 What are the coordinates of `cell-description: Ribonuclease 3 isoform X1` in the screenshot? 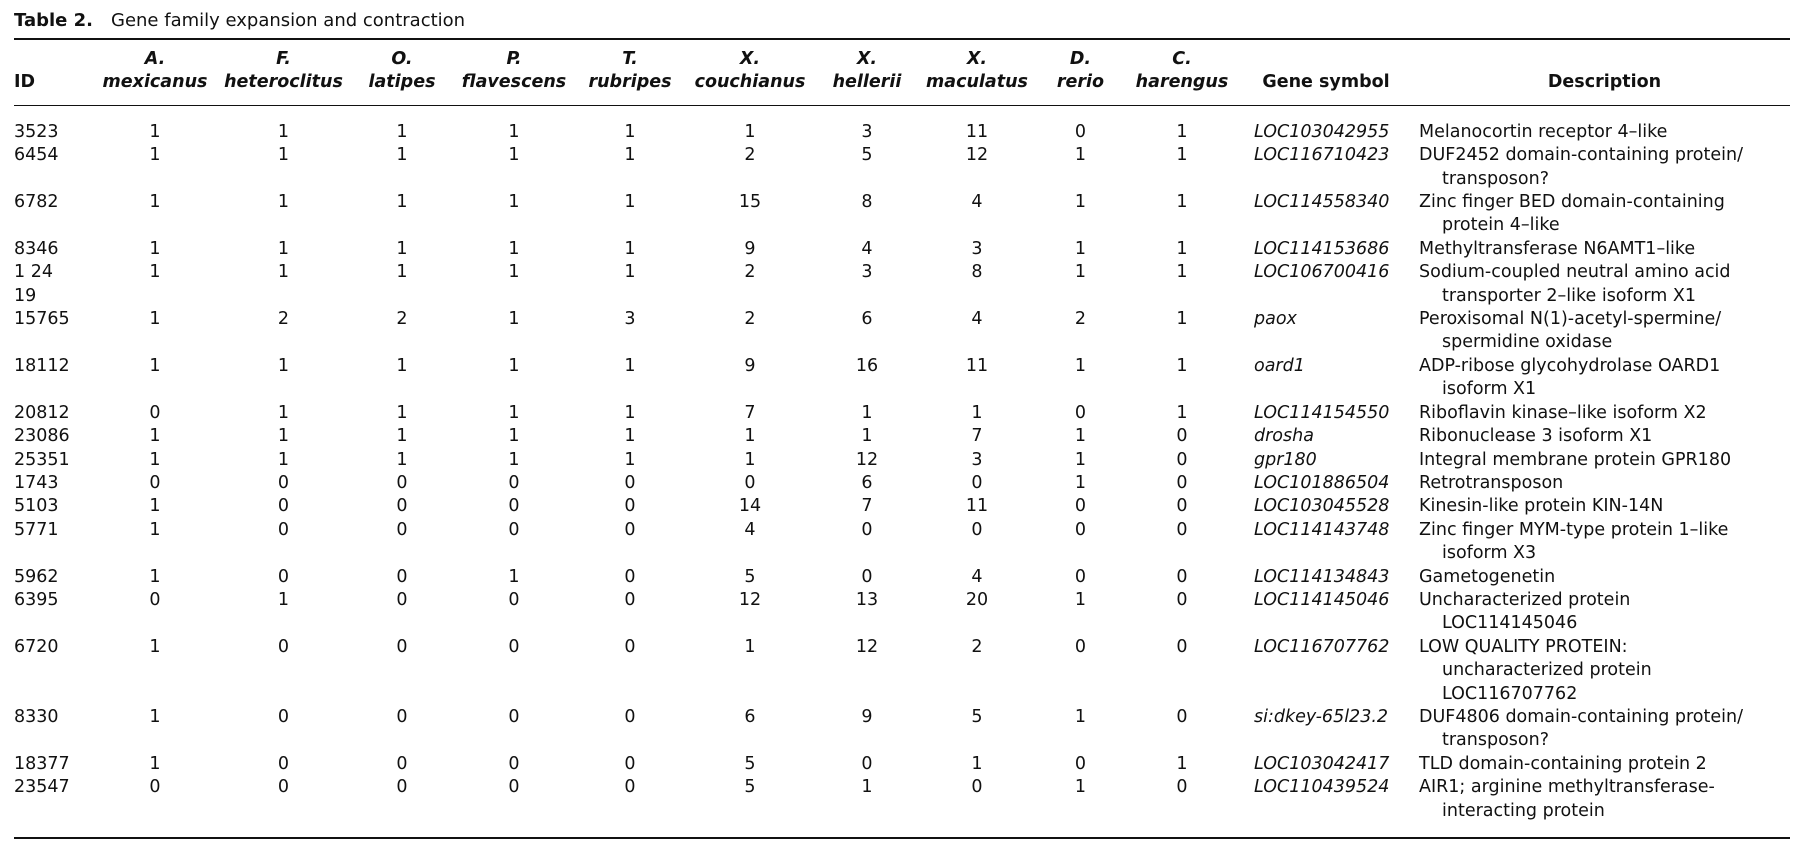 It's located at (1604, 436).